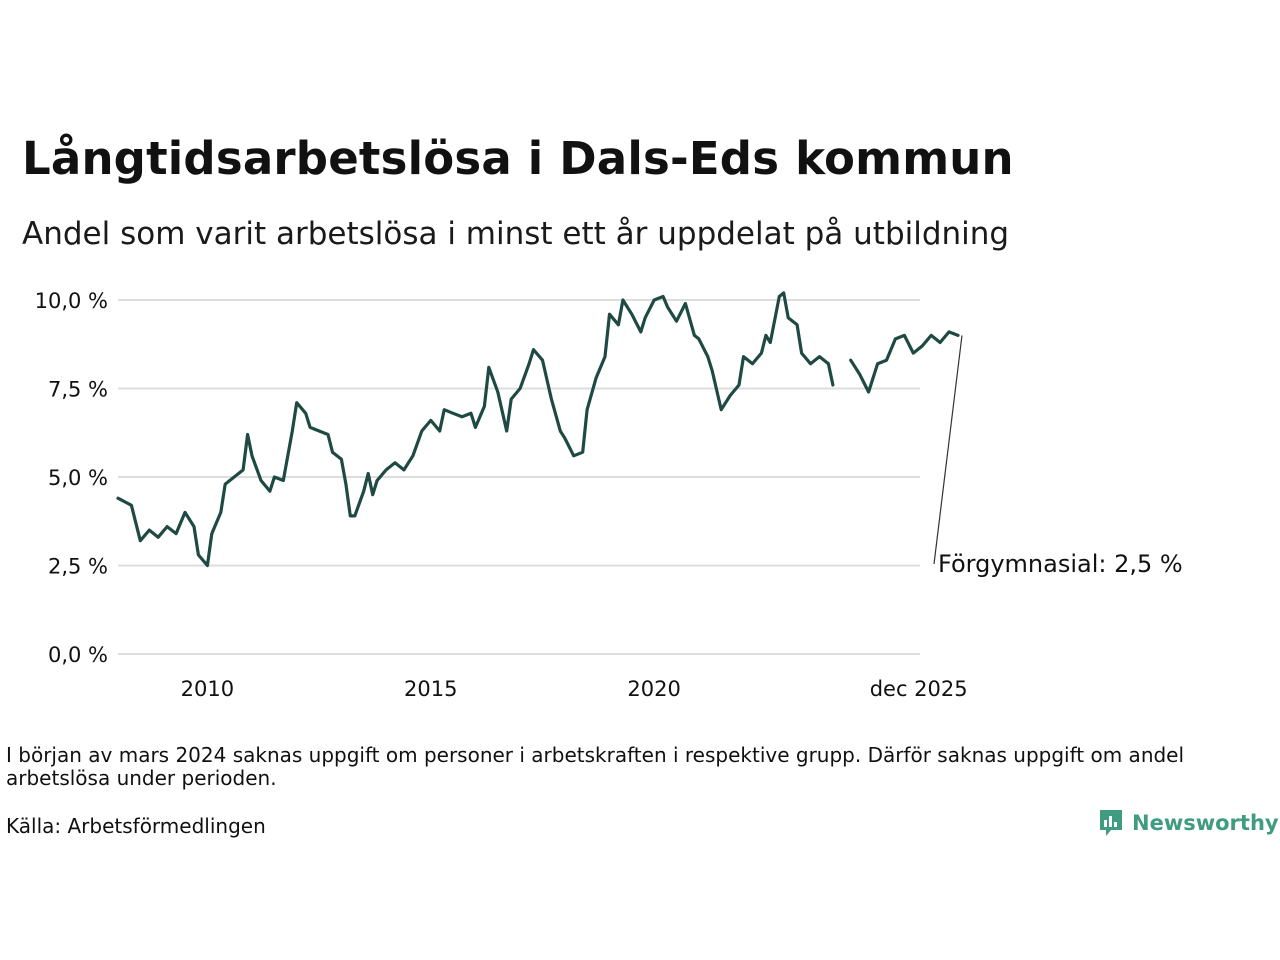  I want to click on brand-name: Newsworthy, so click(1205, 823).